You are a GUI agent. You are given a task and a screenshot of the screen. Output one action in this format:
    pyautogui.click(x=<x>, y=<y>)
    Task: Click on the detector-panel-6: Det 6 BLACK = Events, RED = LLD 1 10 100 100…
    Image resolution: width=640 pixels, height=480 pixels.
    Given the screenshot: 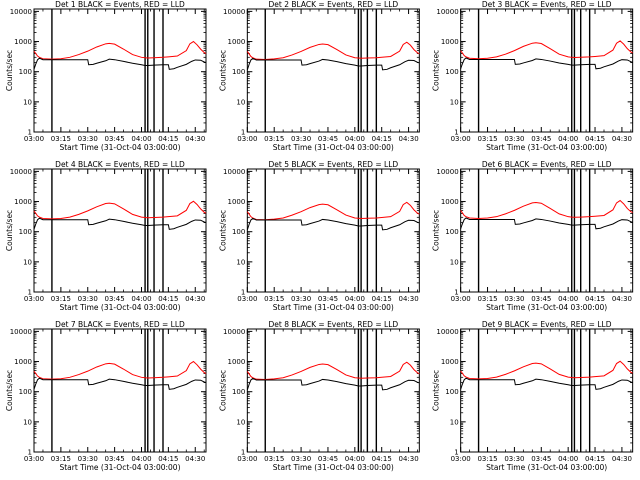 What is the action you would take?
    pyautogui.click(x=533, y=236)
    